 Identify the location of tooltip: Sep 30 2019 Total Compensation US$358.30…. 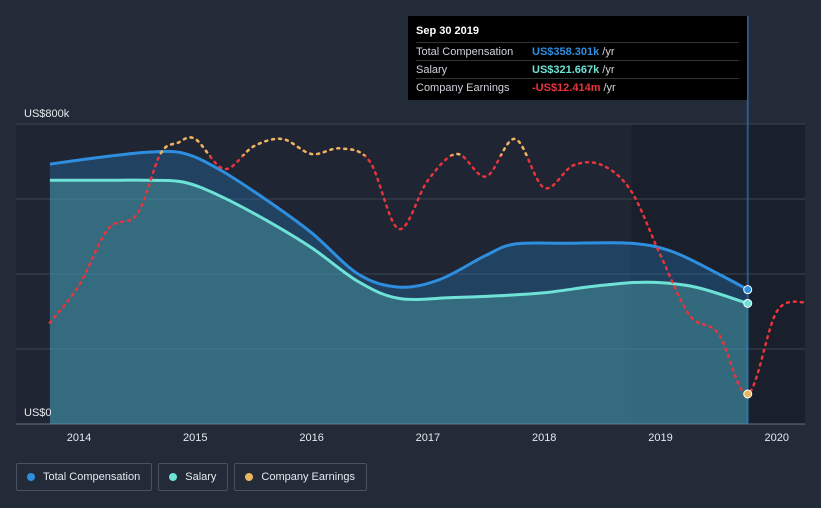
(577, 58).